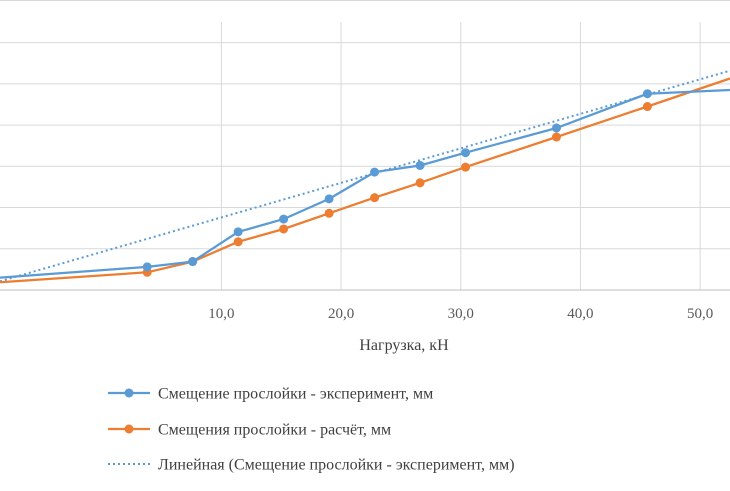 This screenshot has width=730, height=491. I want to click on x-axis-ticks: 10,0 20,0 30,0 40,0 50,0, so click(460, 314).